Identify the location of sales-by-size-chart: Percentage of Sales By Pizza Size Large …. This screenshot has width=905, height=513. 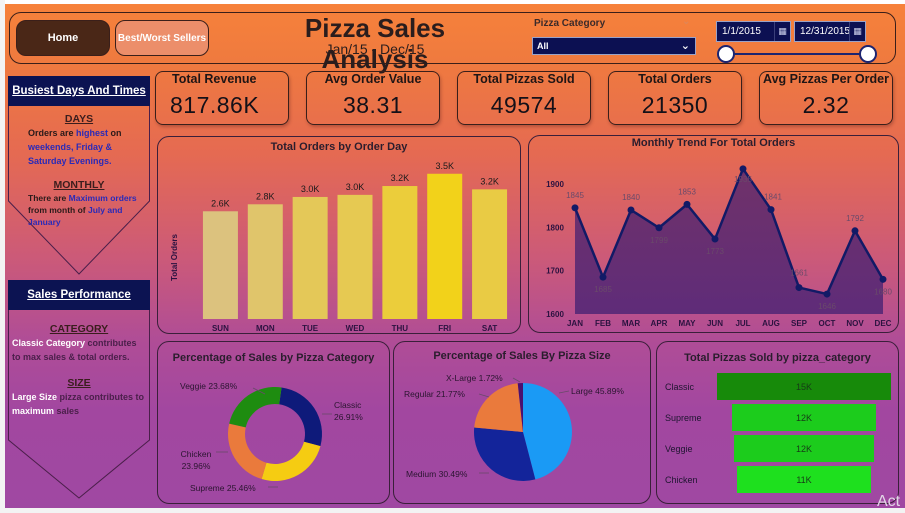
(522, 422).